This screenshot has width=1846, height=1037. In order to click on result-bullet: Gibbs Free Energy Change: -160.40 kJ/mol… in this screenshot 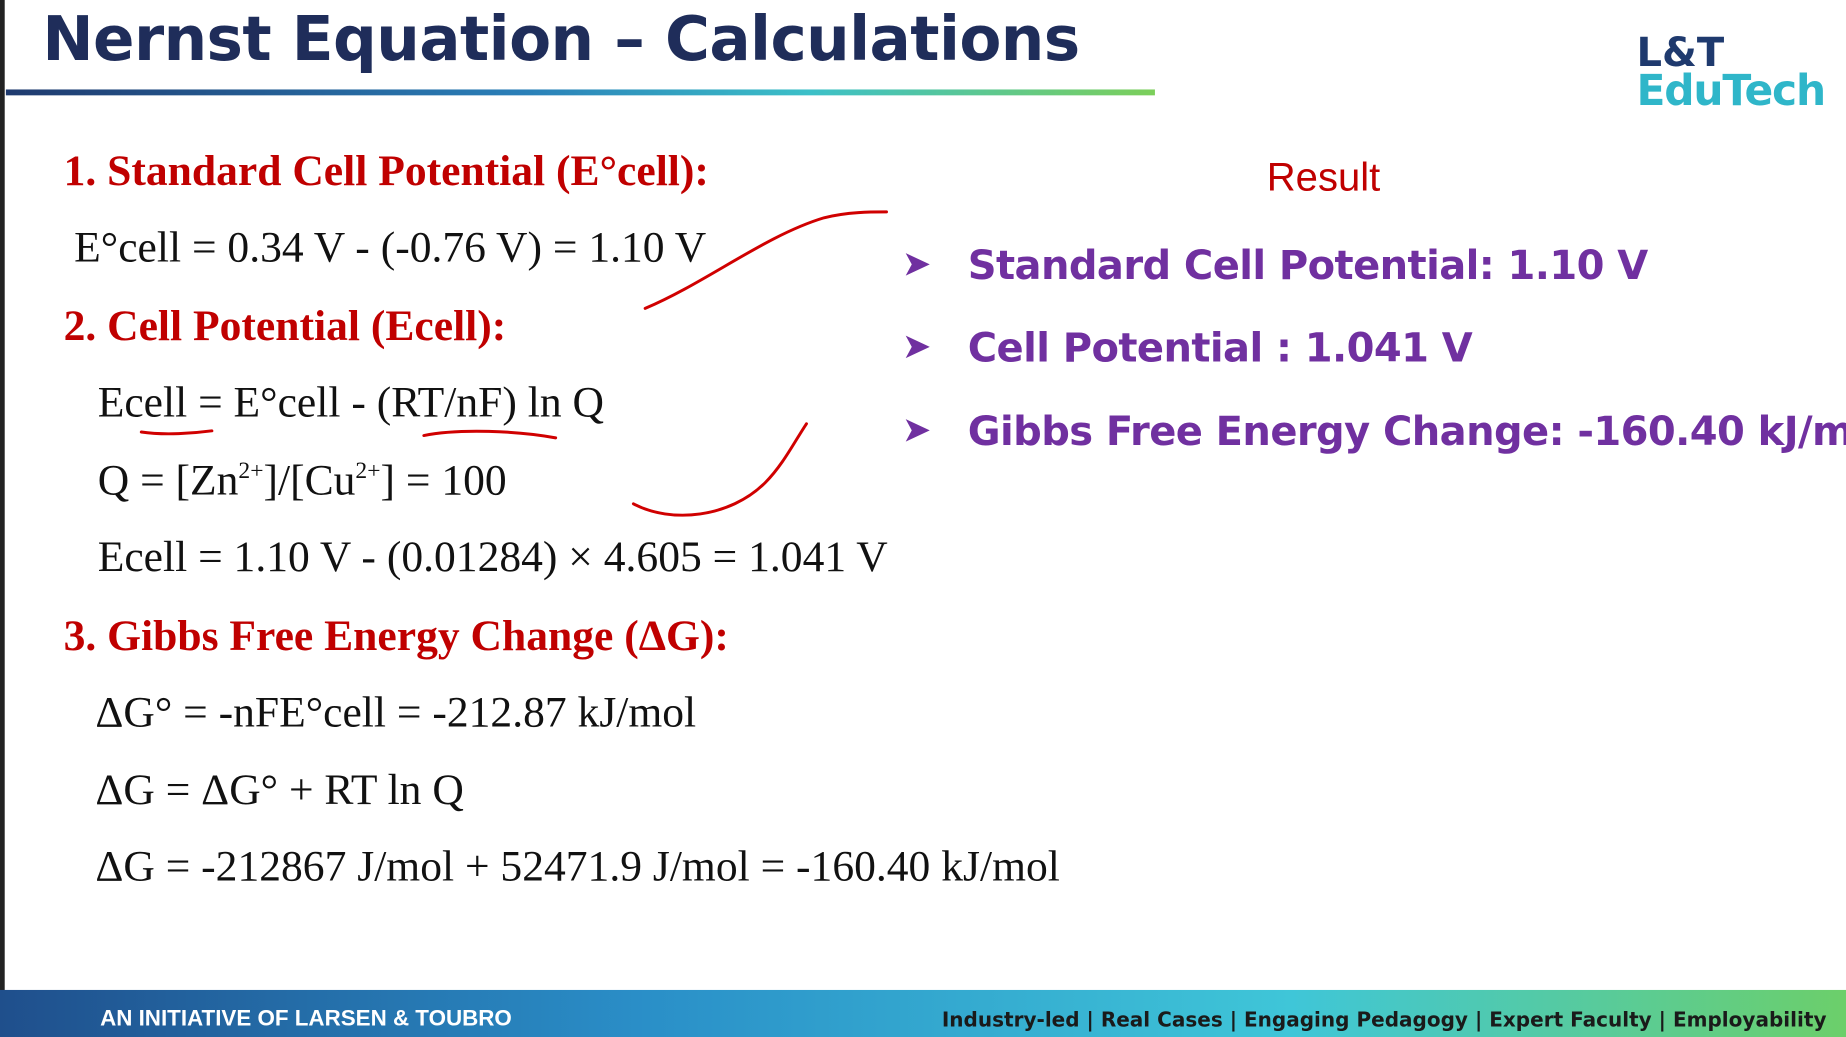, I will do `click(1406, 432)`.